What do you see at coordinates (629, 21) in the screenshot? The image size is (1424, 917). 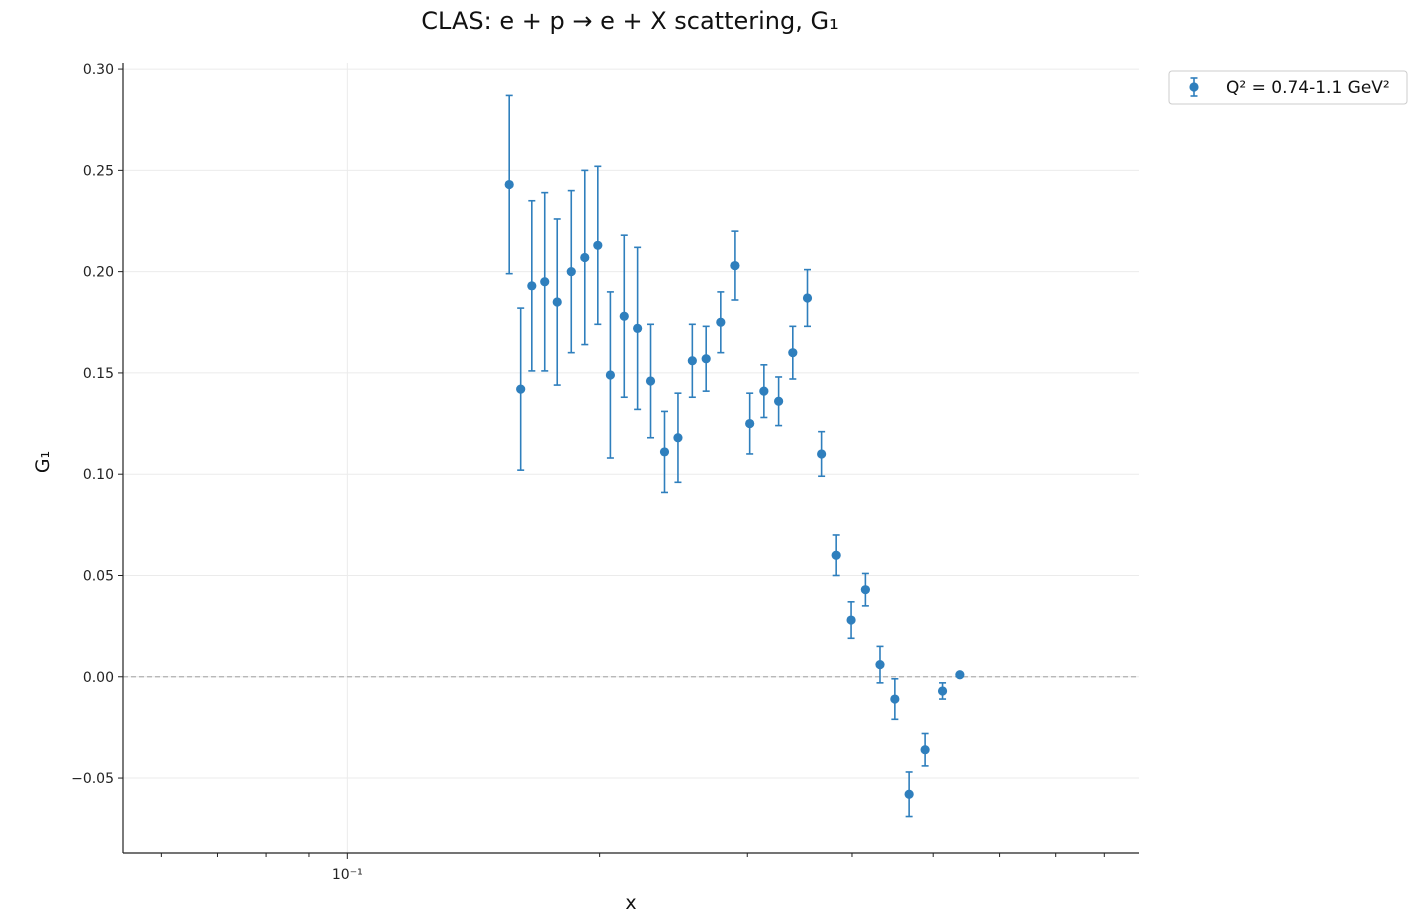 I see `chart-title: CLAS: e + p → e + X scattering, G₁` at bounding box center [629, 21].